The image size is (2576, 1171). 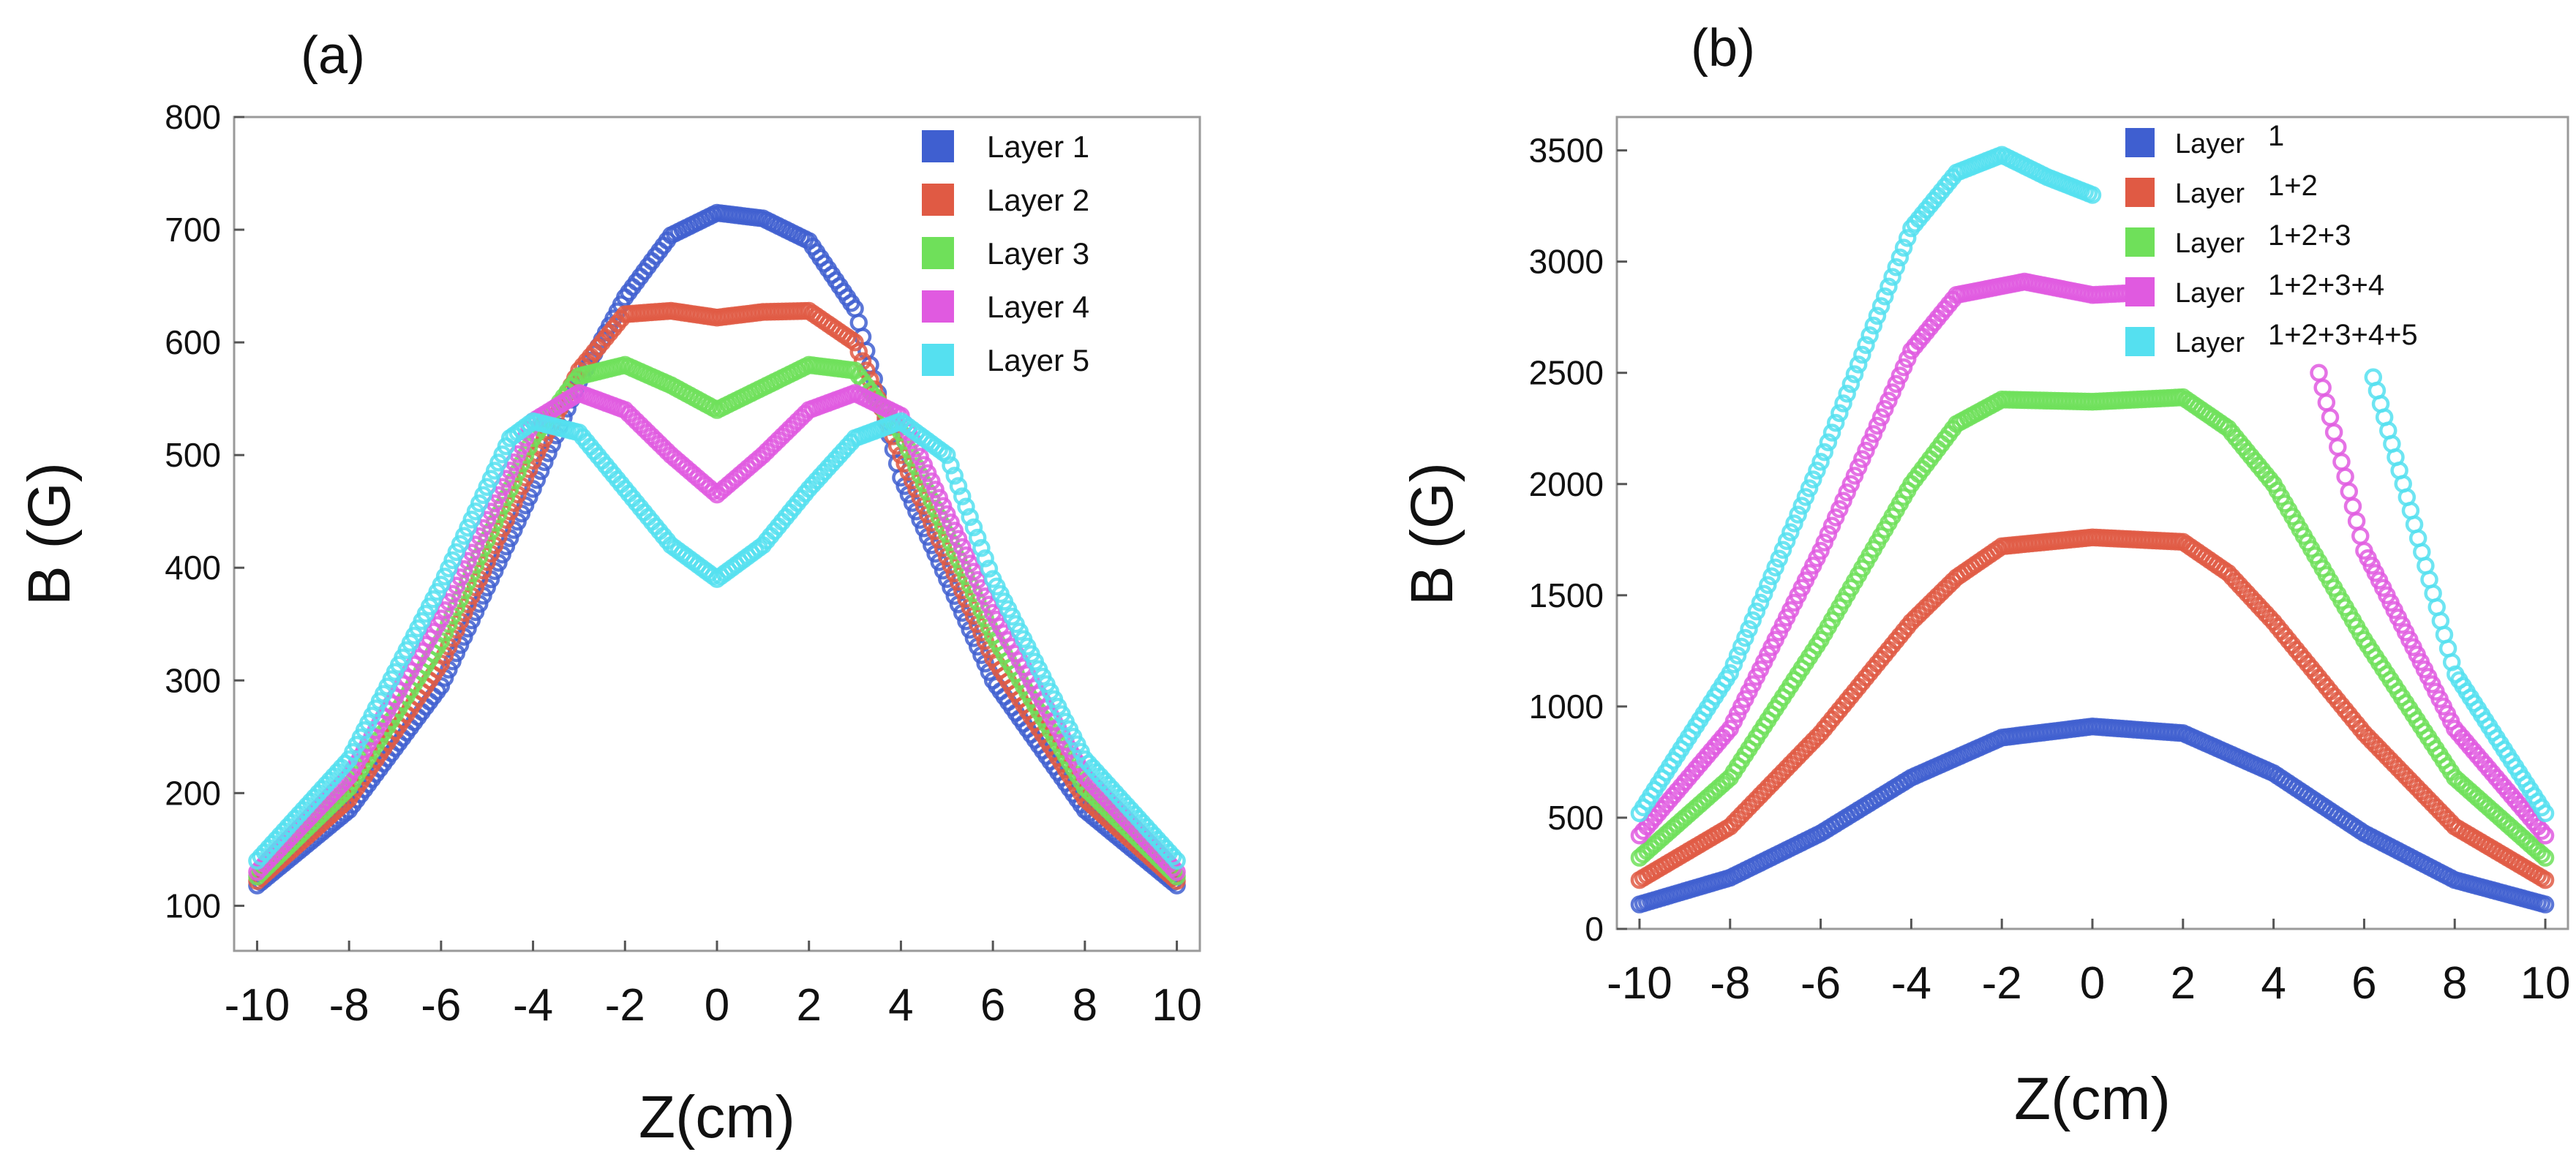 What do you see at coordinates (2309, 236) in the screenshot?
I see `legend-label: 1+2+3` at bounding box center [2309, 236].